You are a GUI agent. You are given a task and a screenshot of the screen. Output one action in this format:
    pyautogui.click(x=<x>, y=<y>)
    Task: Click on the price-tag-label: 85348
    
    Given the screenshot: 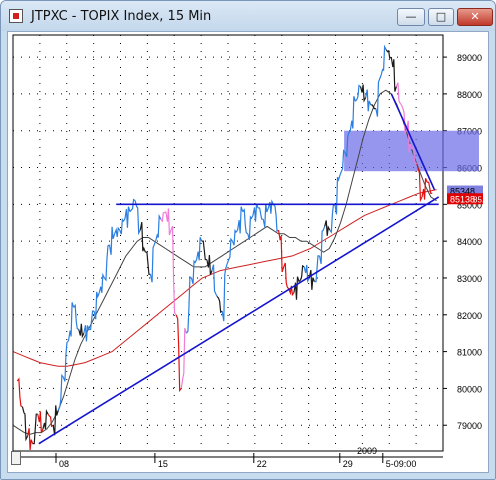 What is the action you would take?
    pyautogui.click(x=462, y=192)
    